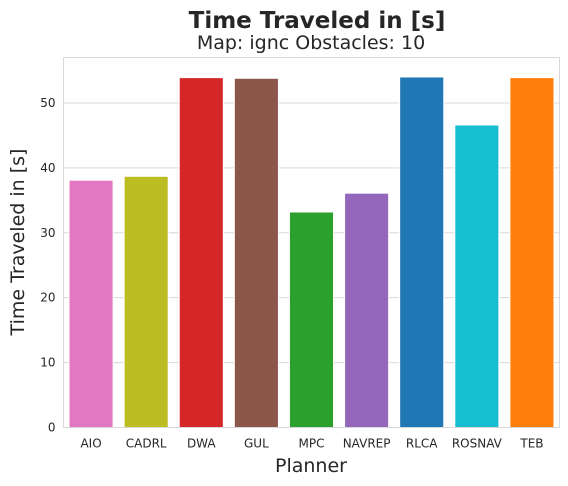 The height and width of the screenshot is (486, 568). What do you see at coordinates (422, 252) in the screenshot?
I see `bar-rlca` at bounding box center [422, 252].